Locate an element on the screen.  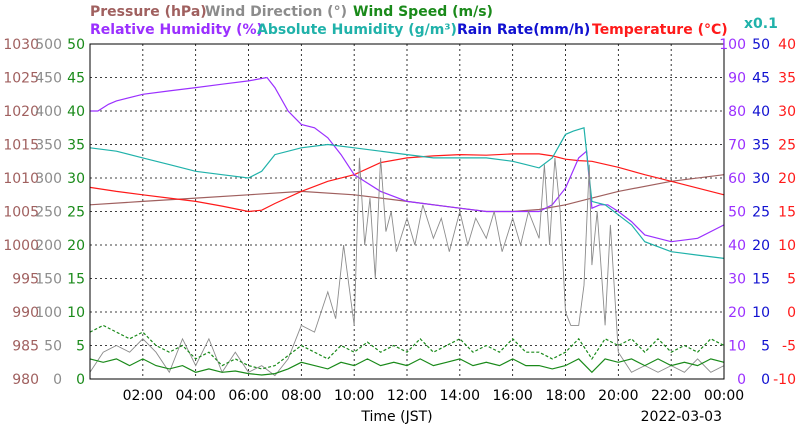
pressure-tick: 995 is located at coordinates (25, 280).